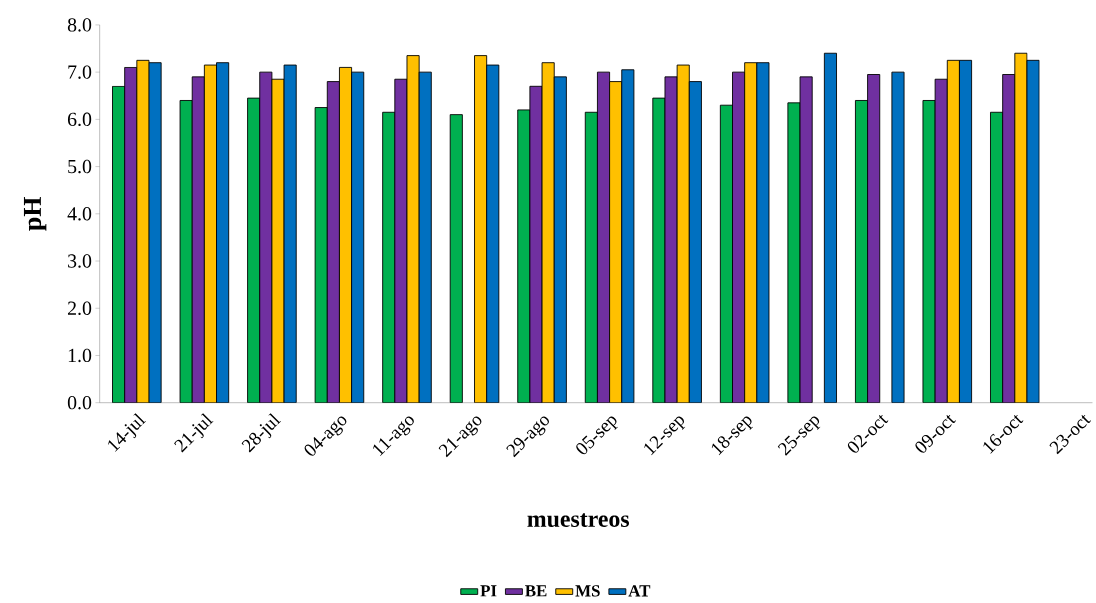 The width and height of the screenshot is (1096, 603). Describe the element at coordinates (578, 520) in the screenshot. I see `x-axis-title: muestreos` at that location.